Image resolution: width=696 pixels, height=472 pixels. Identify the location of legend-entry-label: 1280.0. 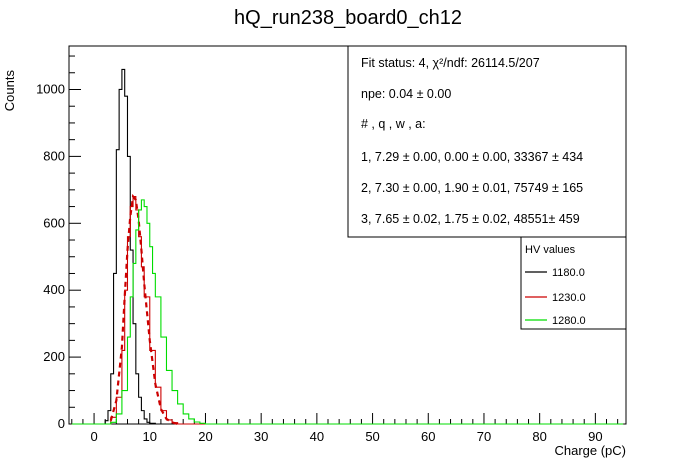
(569, 321).